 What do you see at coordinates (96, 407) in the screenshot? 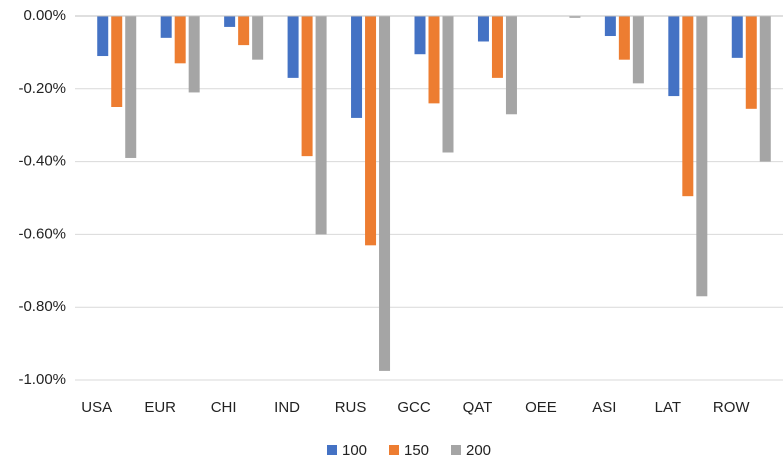
I see `x-tick-label: USA` at bounding box center [96, 407].